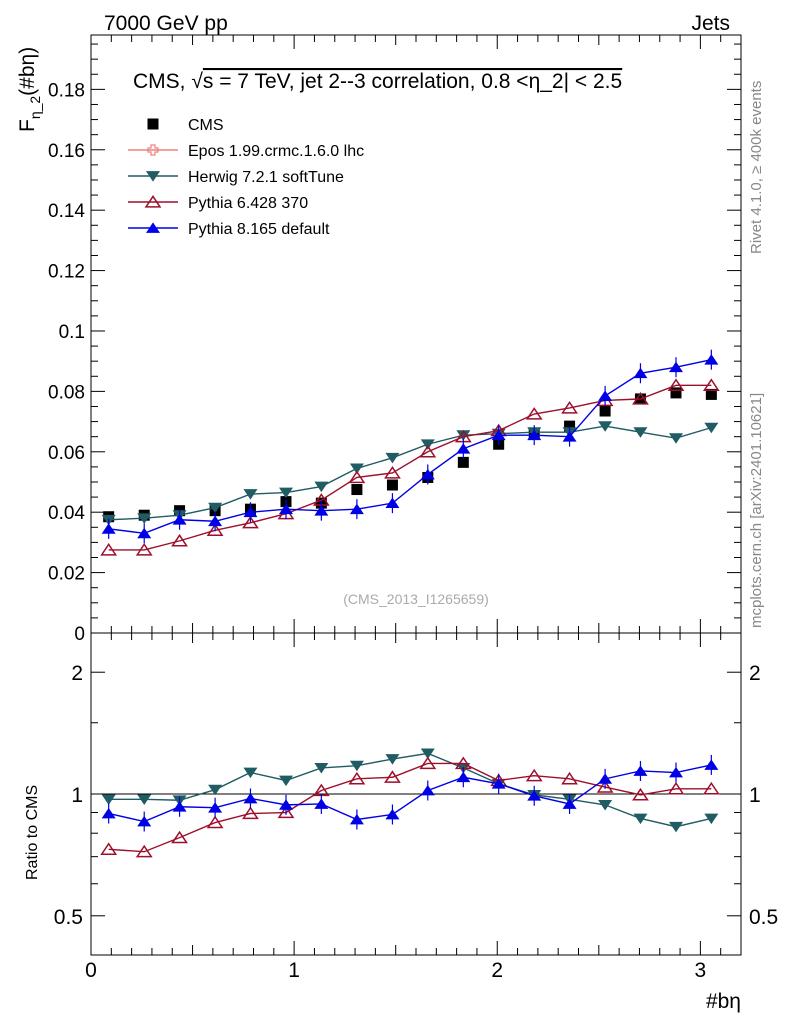 The image size is (786, 1024). What do you see at coordinates (416, 599) in the screenshot?
I see `analysis-id: (CMS_2013_I1265659)` at bounding box center [416, 599].